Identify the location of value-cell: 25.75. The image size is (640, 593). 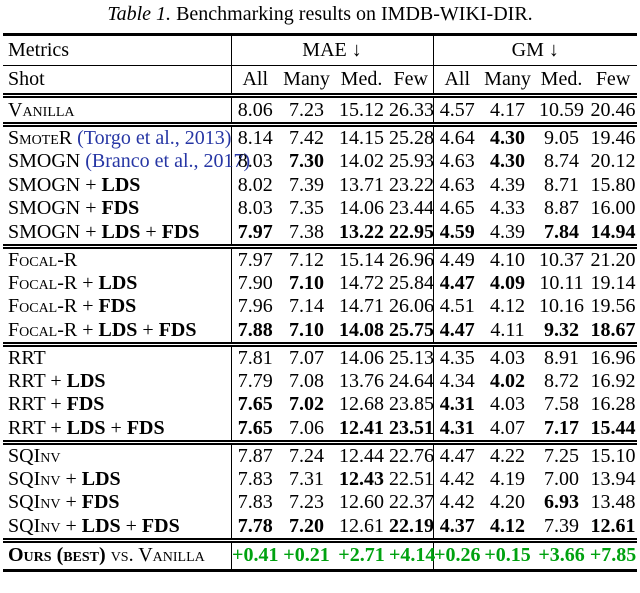
(411, 332).